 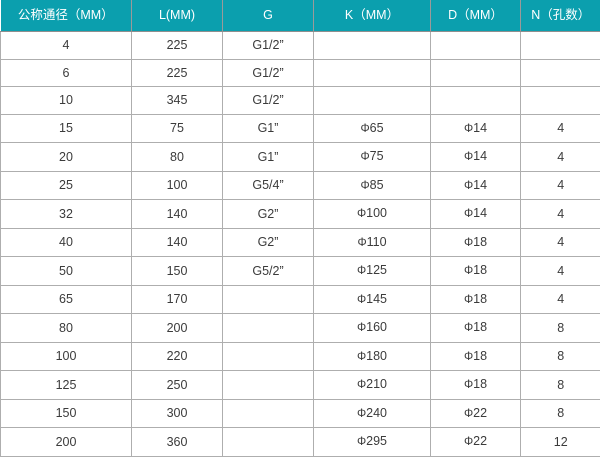 What do you see at coordinates (66, 157) in the screenshot?
I see `cell-dn: 20` at bounding box center [66, 157].